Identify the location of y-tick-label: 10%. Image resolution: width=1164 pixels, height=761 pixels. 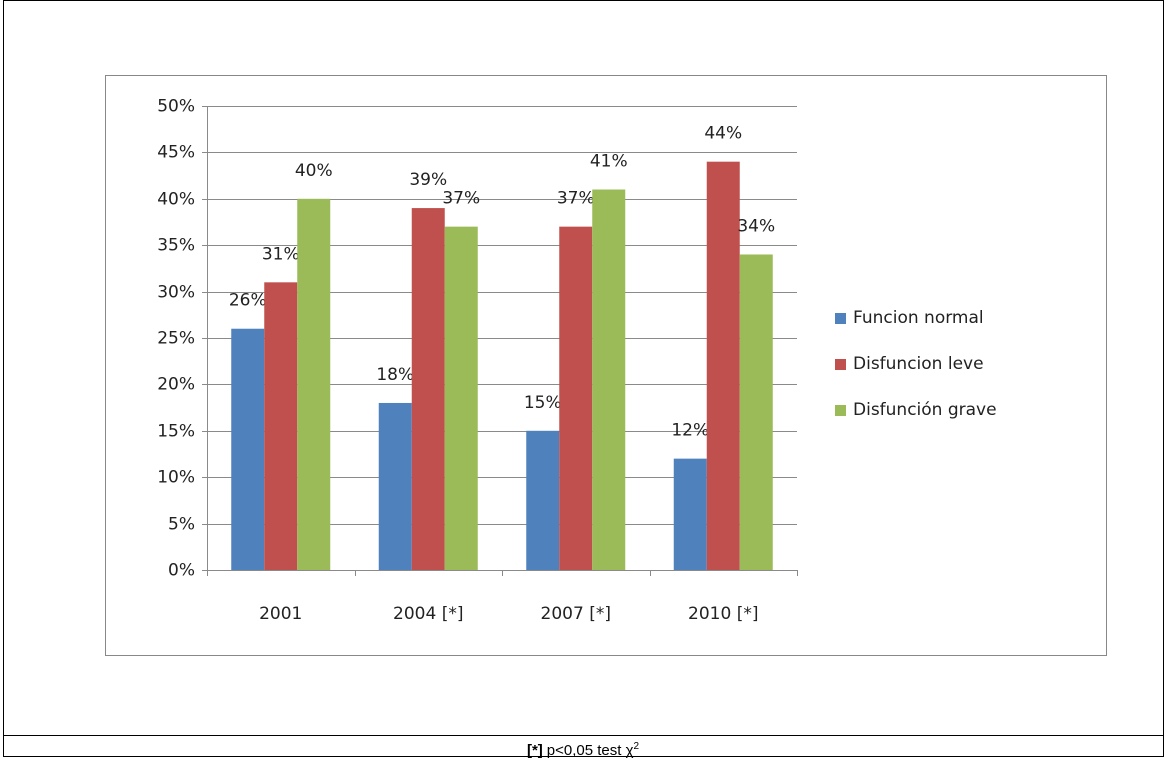
(176, 478).